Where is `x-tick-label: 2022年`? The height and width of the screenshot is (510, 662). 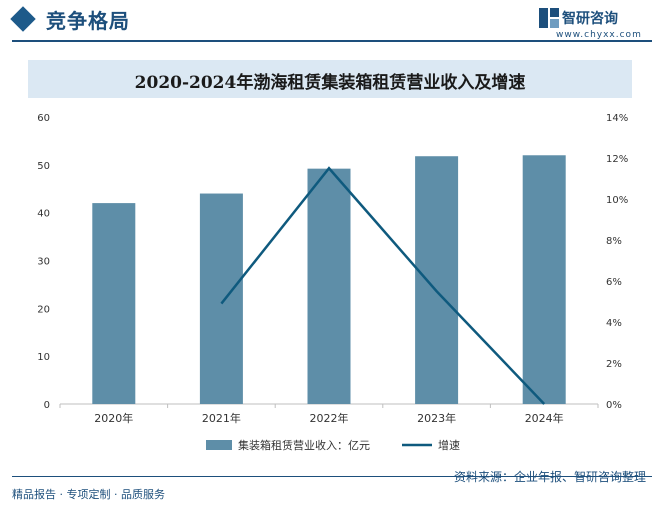
x-tick-label: 2022年 is located at coordinates (329, 418).